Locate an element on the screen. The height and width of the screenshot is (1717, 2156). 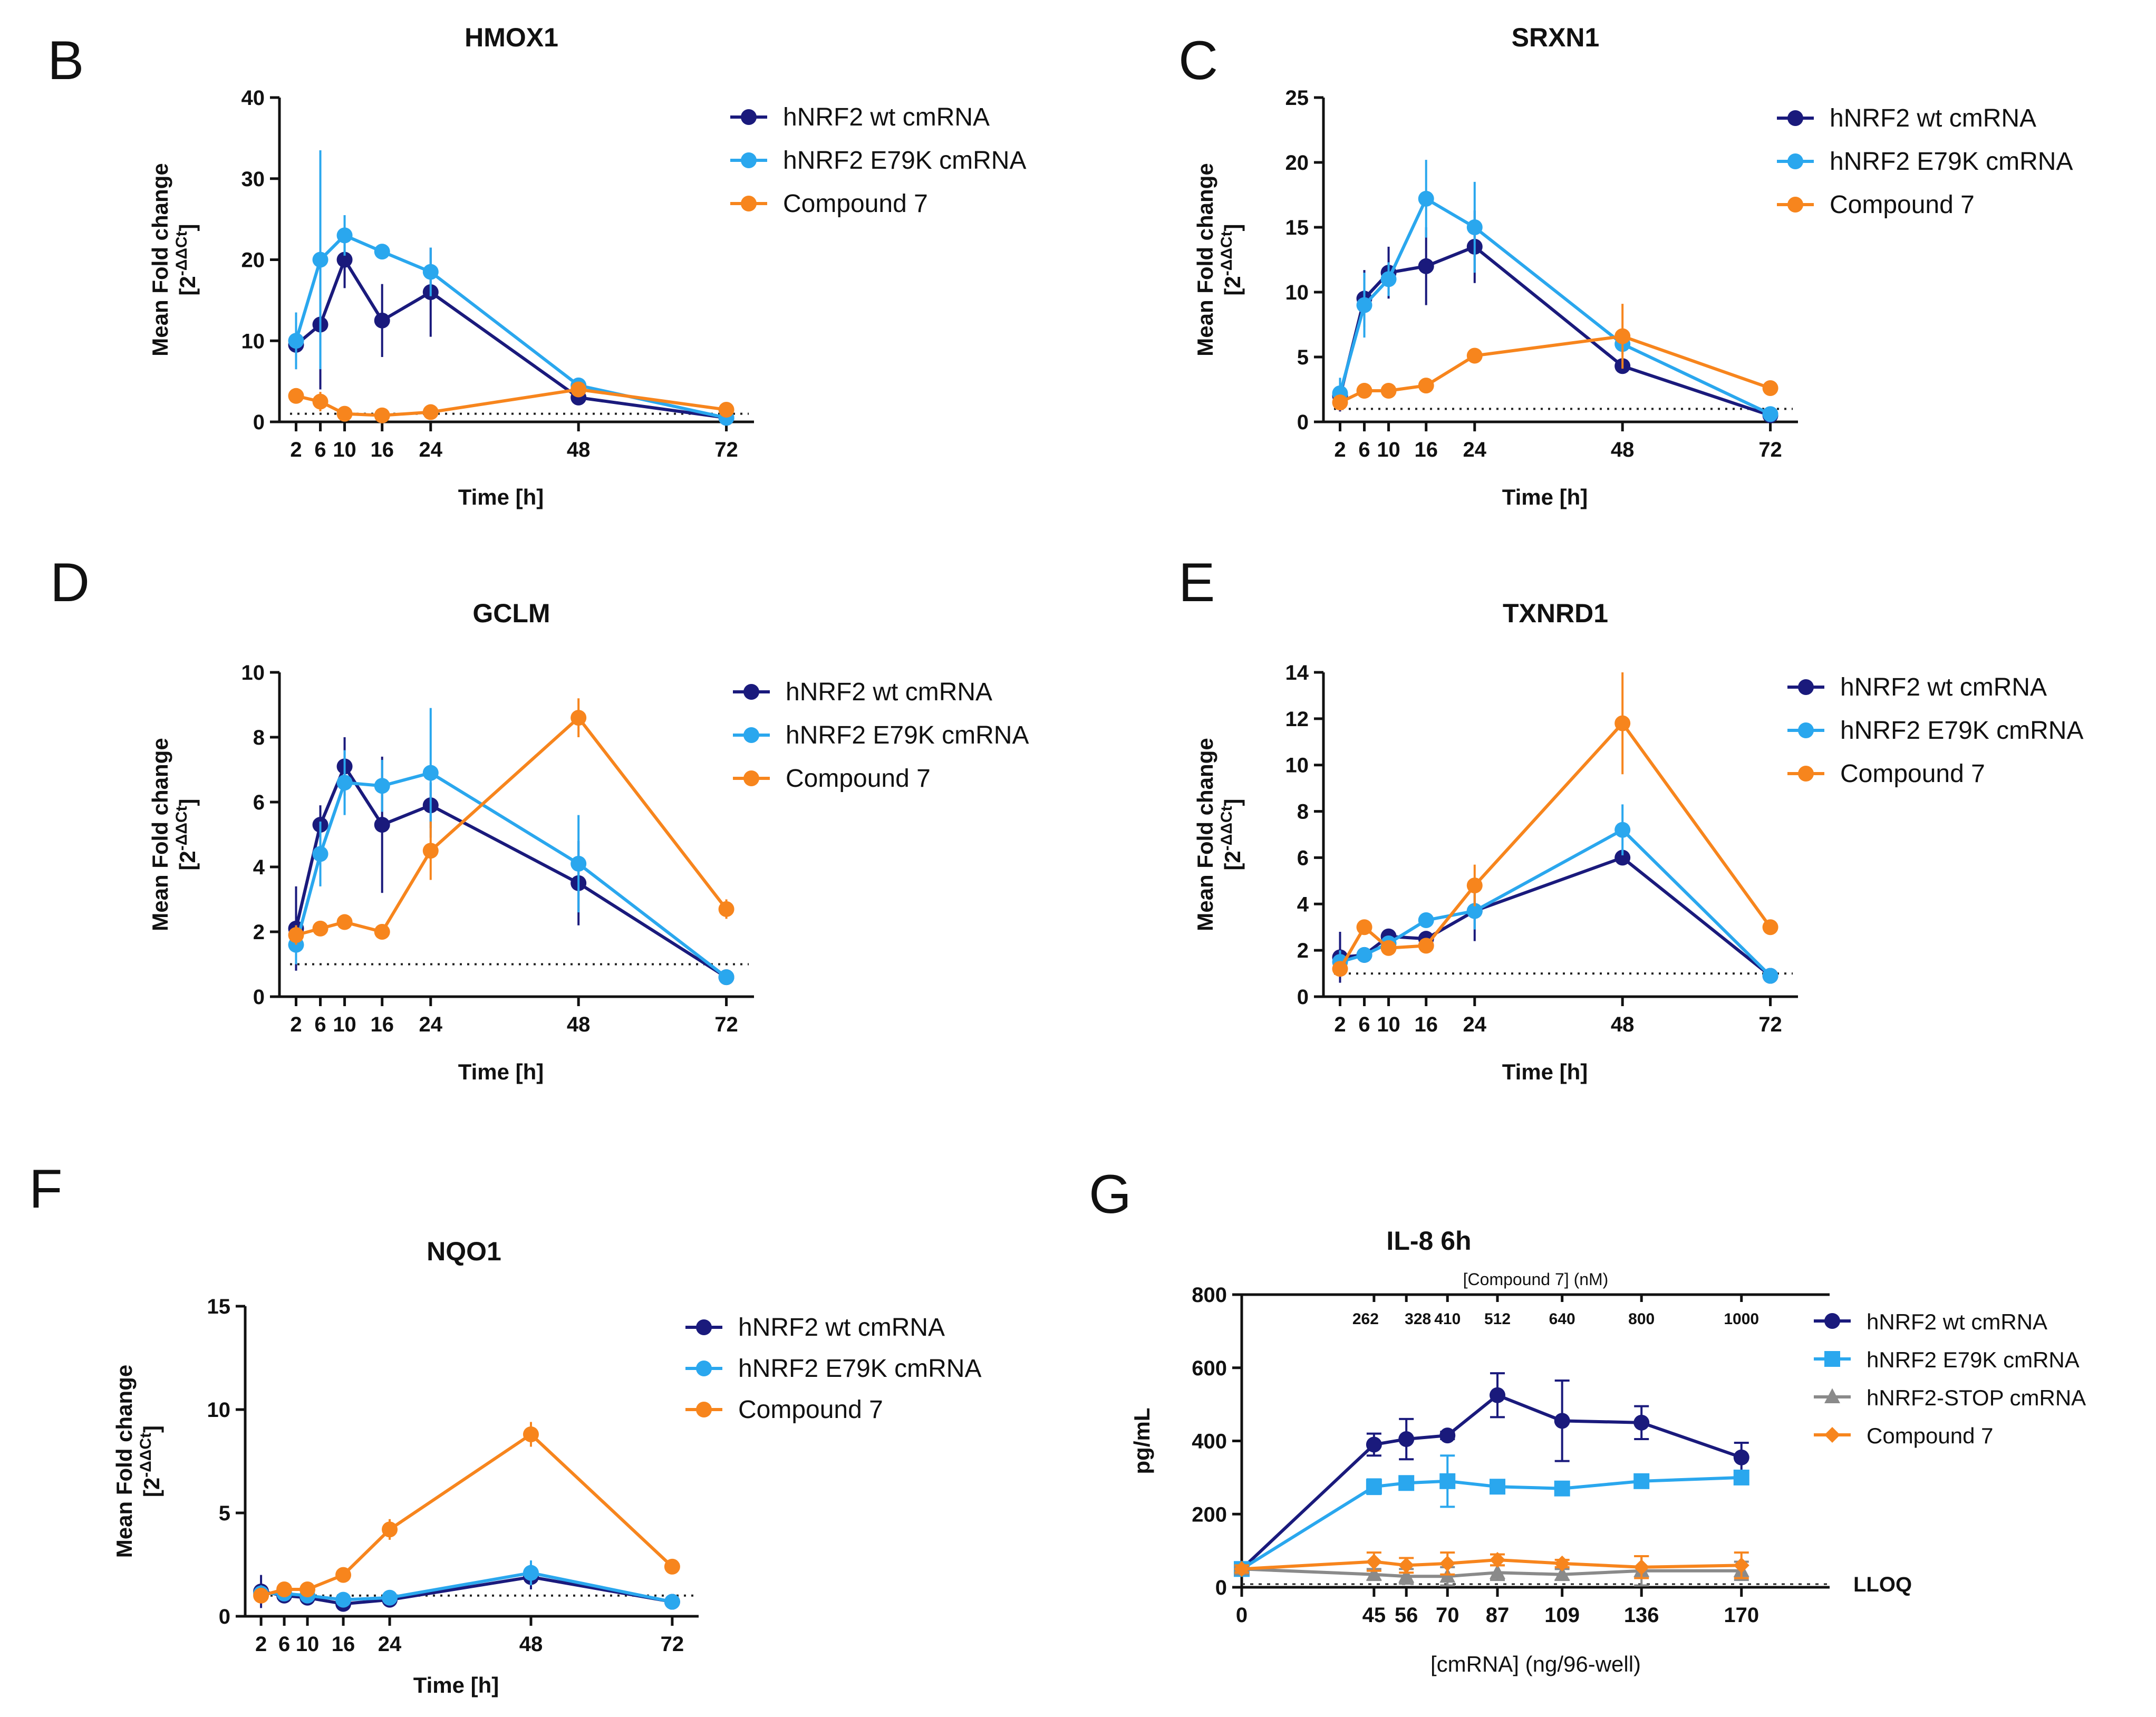
x-tick-label: 24 is located at coordinates (1475, 1025).